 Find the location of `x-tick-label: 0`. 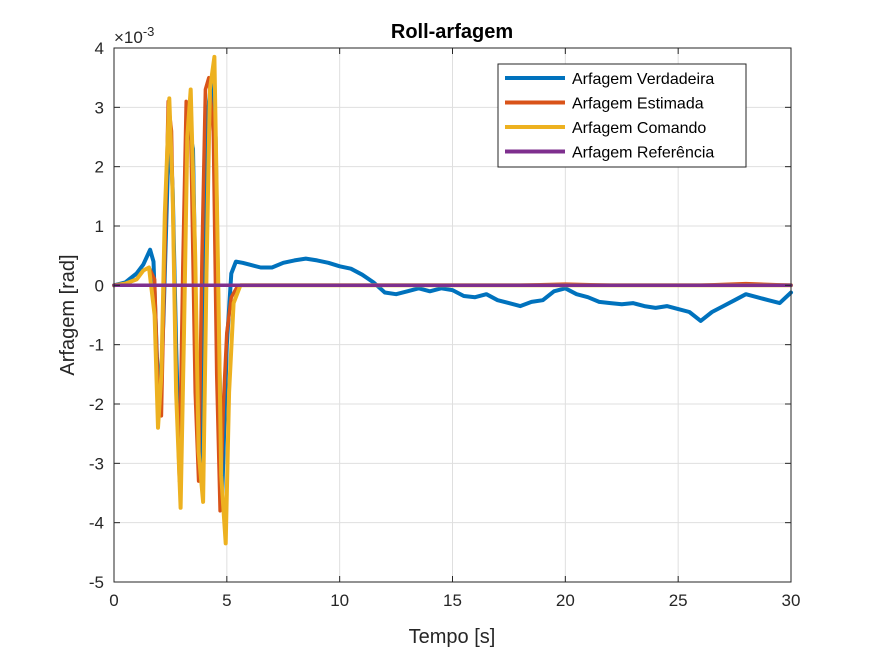

x-tick-label: 0 is located at coordinates (113, 600).